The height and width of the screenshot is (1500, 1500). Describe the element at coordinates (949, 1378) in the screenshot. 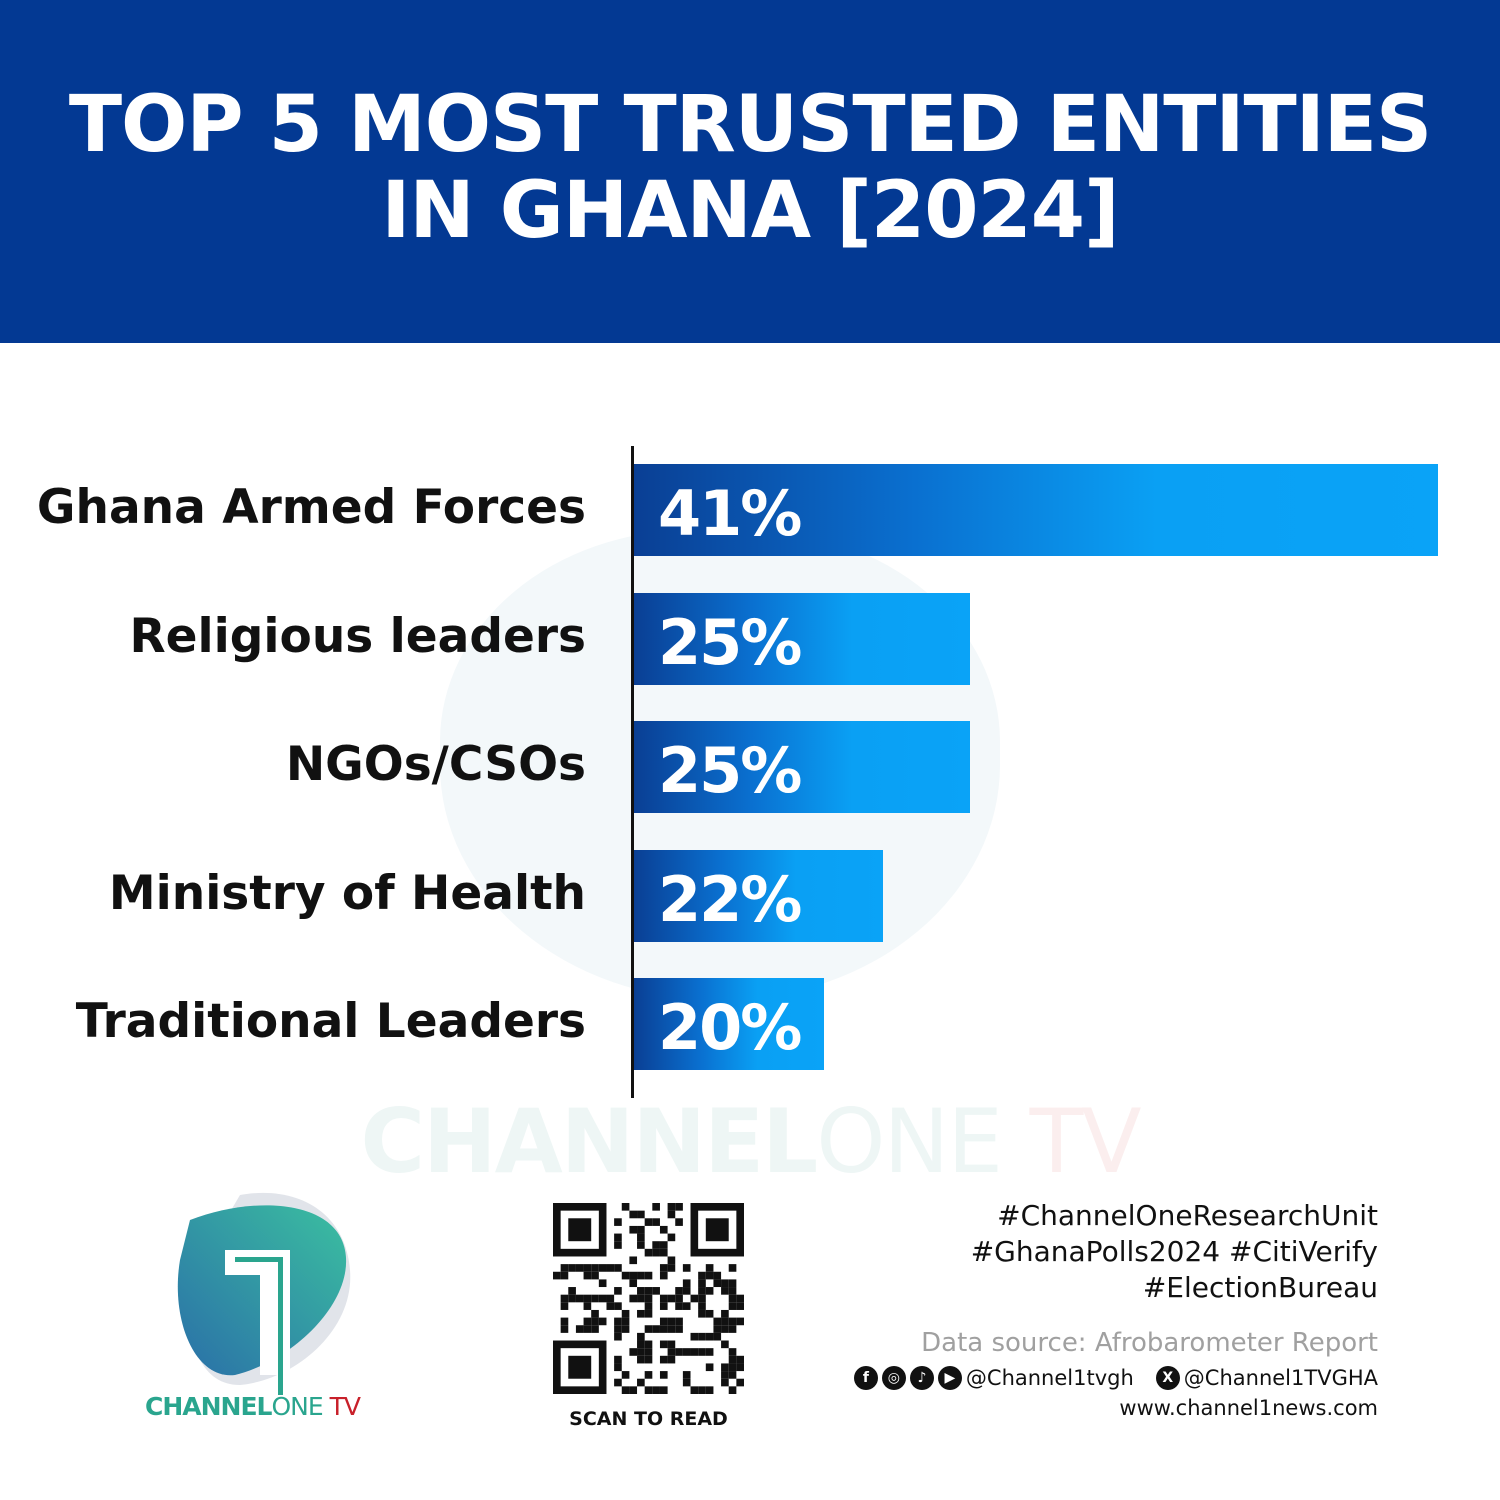

I see `youtube-icon: ▶` at that location.